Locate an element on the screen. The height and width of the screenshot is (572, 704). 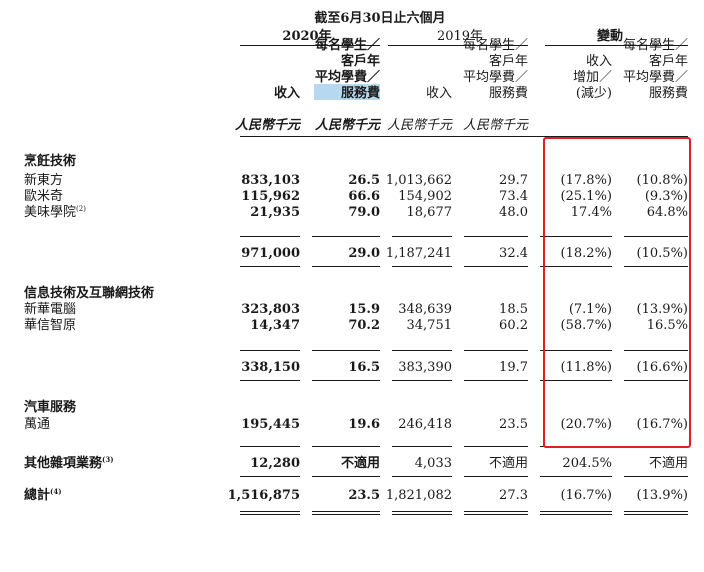
cell-c6: (16.6%) is located at coordinates (662, 367).